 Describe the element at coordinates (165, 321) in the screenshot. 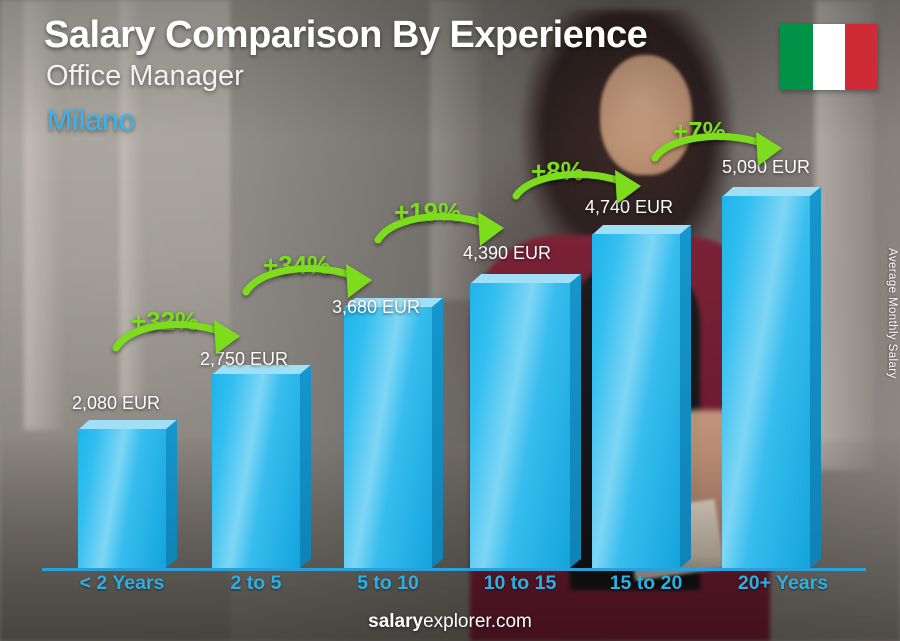

I see `percent-change-0: +32%` at that location.